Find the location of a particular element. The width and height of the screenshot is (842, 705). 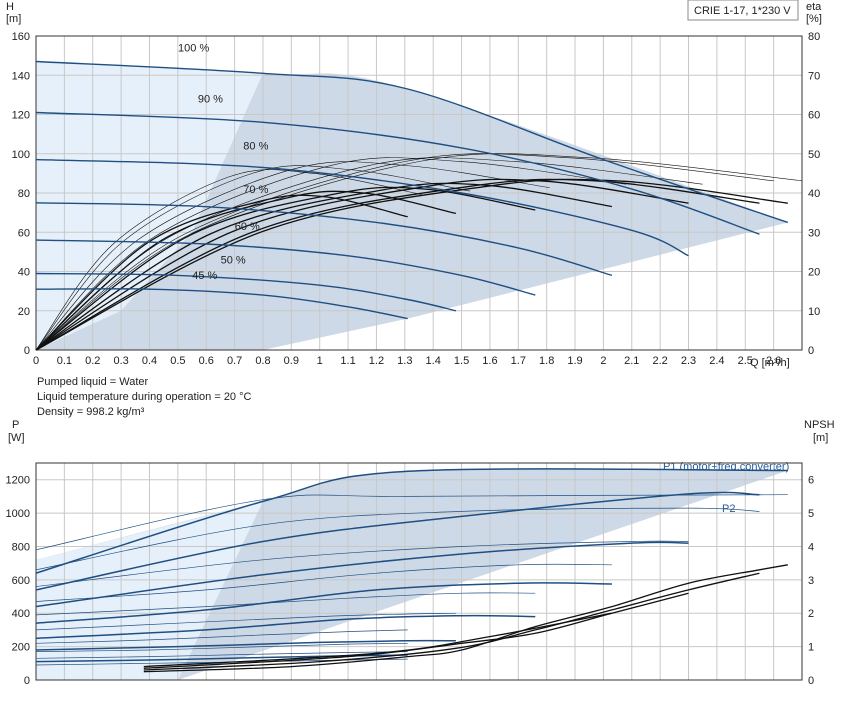

q-tick-label: 1.6 is located at coordinates (489, 361).